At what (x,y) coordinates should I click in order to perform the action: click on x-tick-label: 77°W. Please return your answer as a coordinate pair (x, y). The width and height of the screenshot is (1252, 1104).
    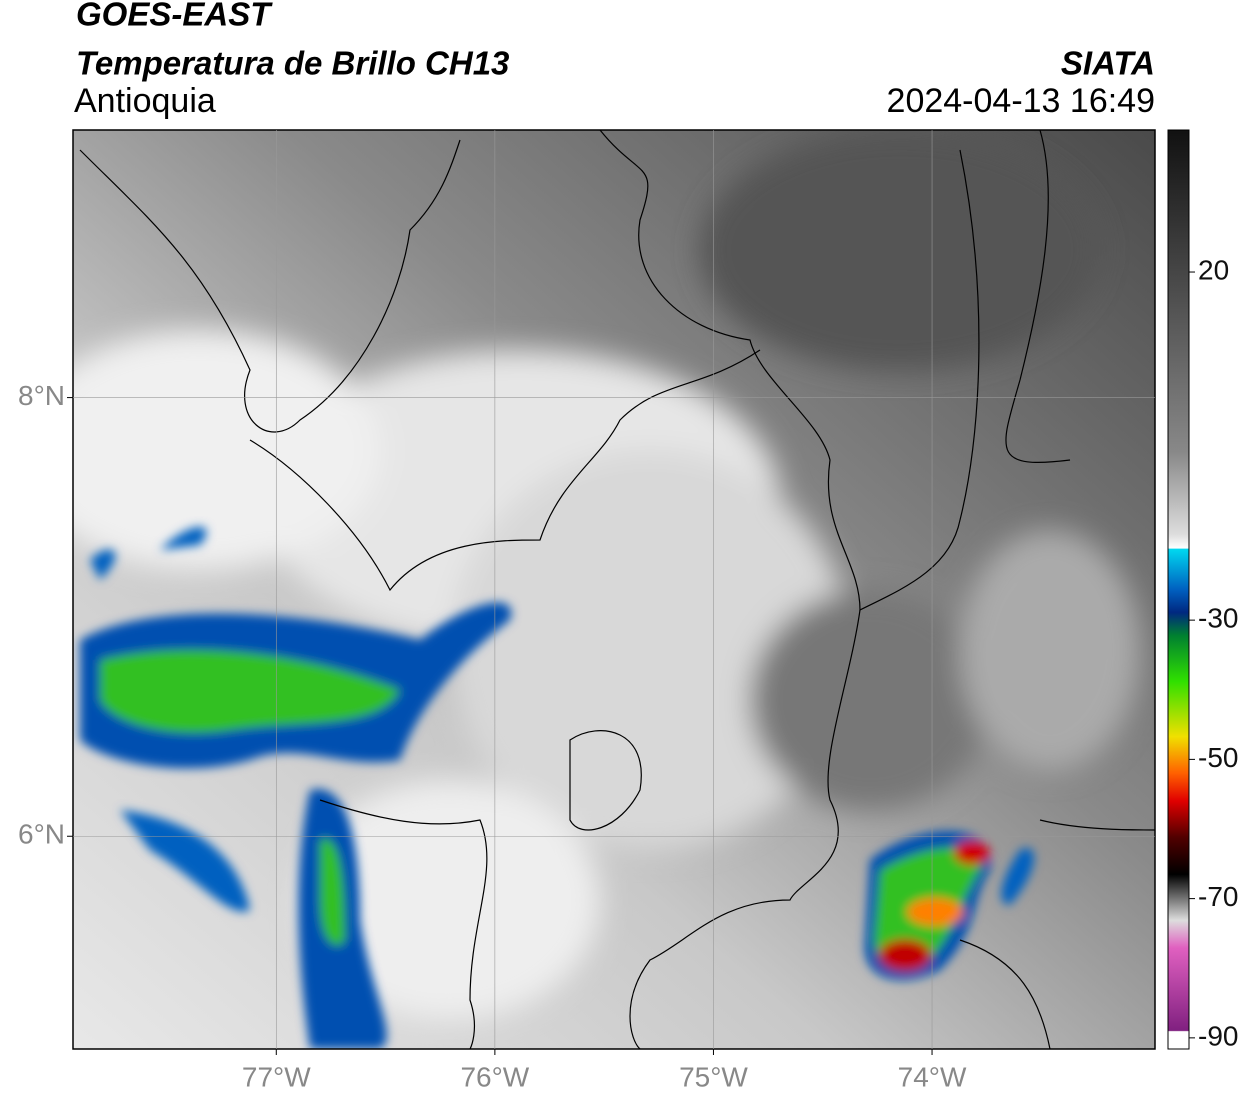
    Looking at the image, I should click on (276, 1076).